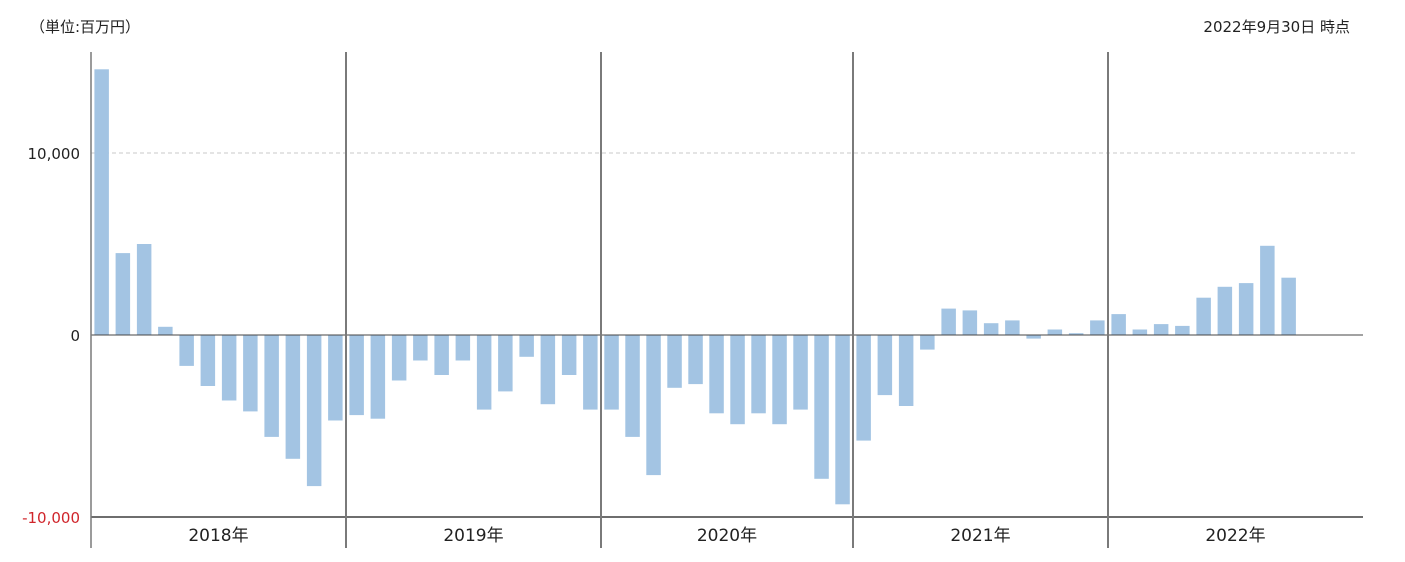 The height and width of the screenshot is (562, 1405). What do you see at coordinates (85, 27) in the screenshot?
I see `unit-label: （単位:百万円）` at bounding box center [85, 27].